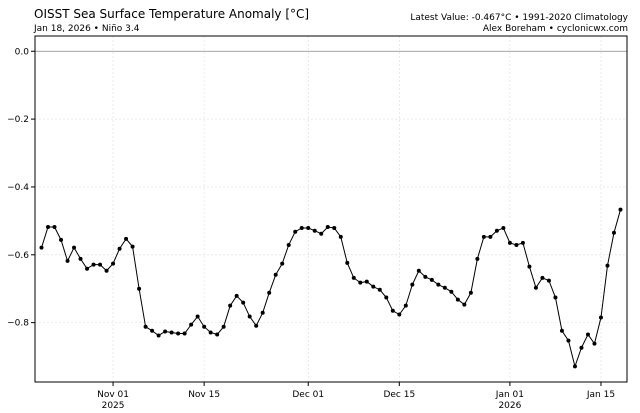 The width and height of the screenshot is (640, 413). What do you see at coordinates (18, 256) in the screenshot?
I see `y-tick-label: −0.6` at bounding box center [18, 256].